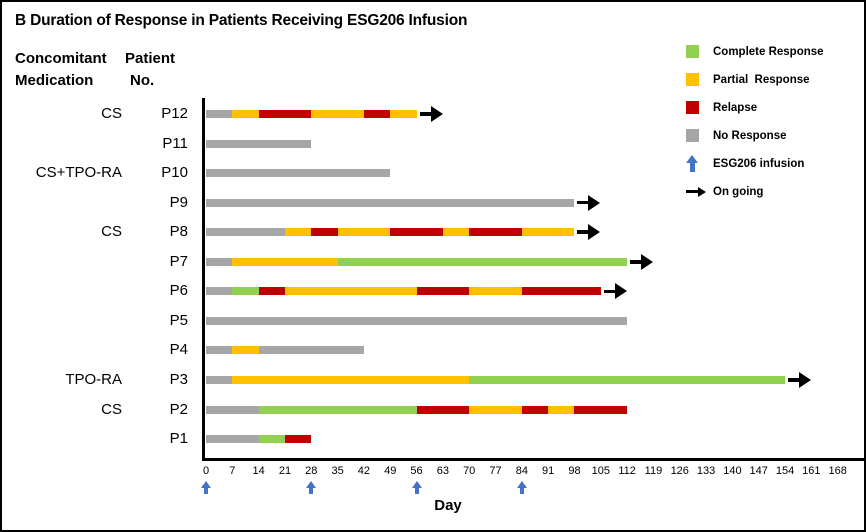  I want to click on no-response-swatch, so click(692, 135).